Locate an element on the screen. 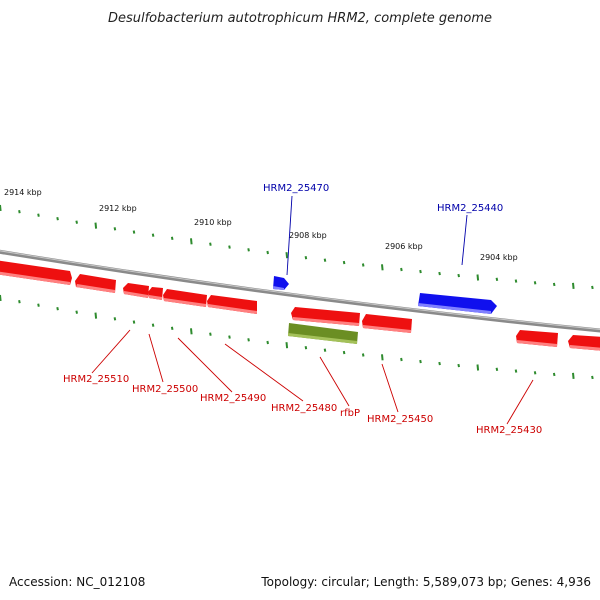 The height and width of the screenshot is (600, 600). gene-HRM2_25420-block is located at coordinates (584, 343).